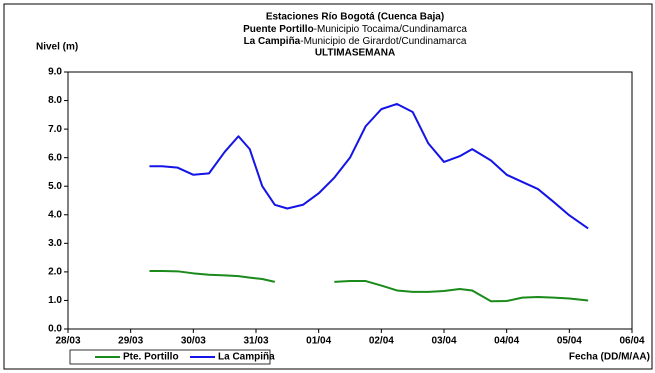  I want to click on x-tick-label: 30/03, so click(193, 341).